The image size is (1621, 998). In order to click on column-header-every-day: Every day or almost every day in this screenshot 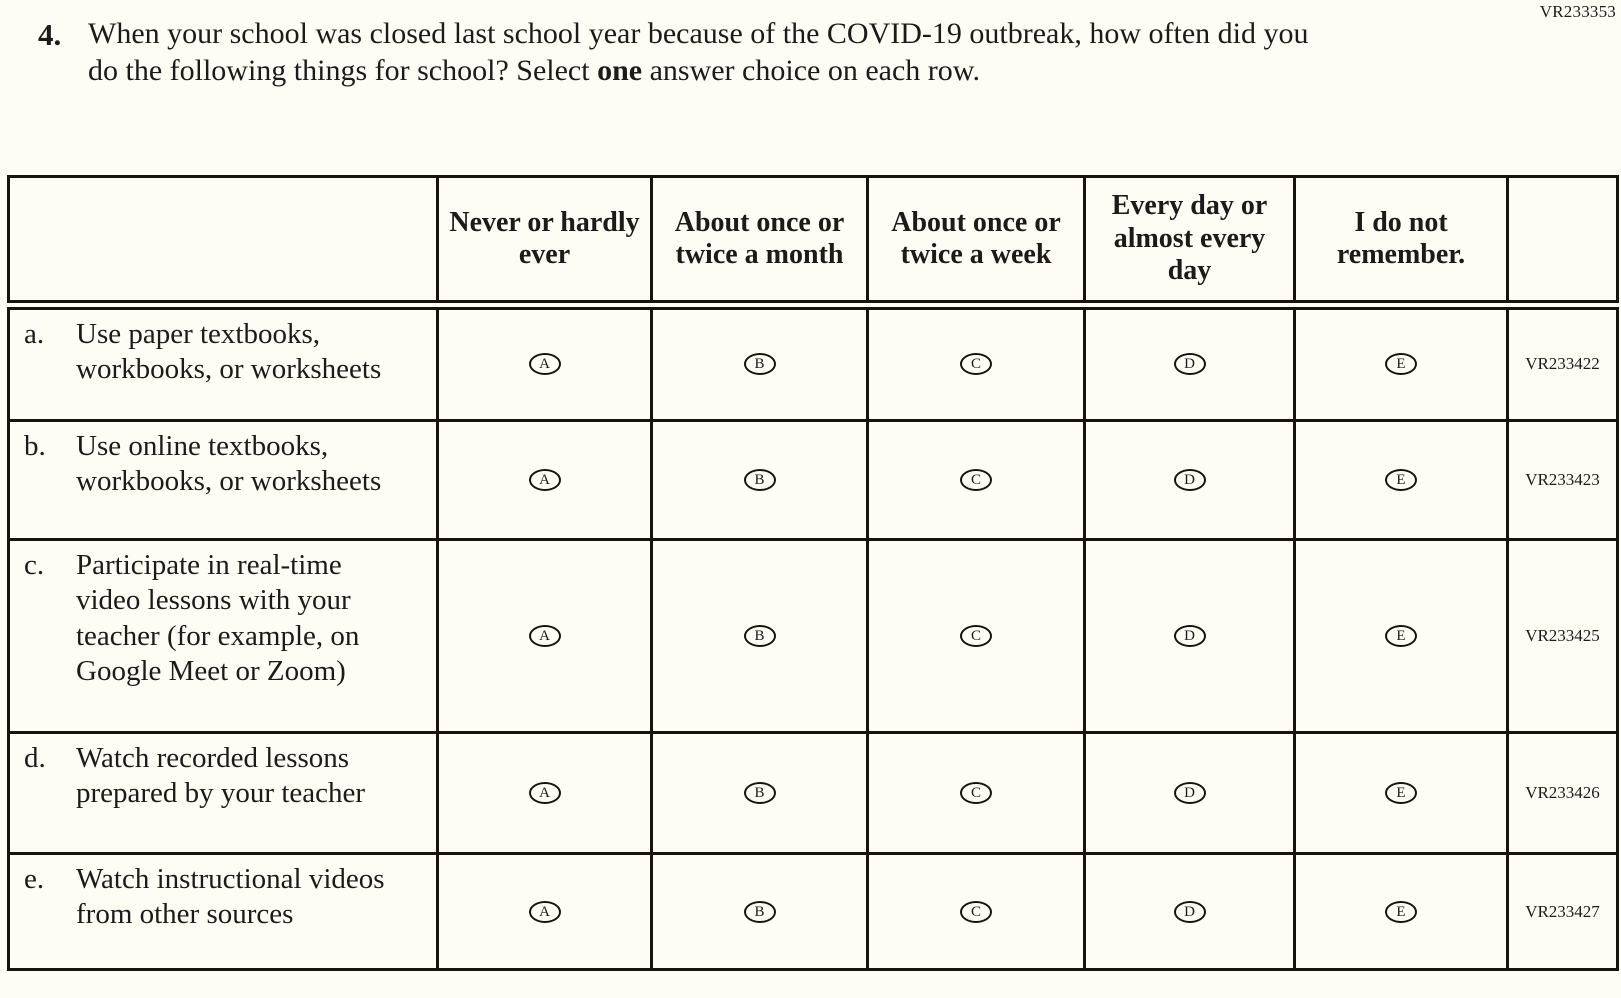, I will do `click(1189, 242)`.